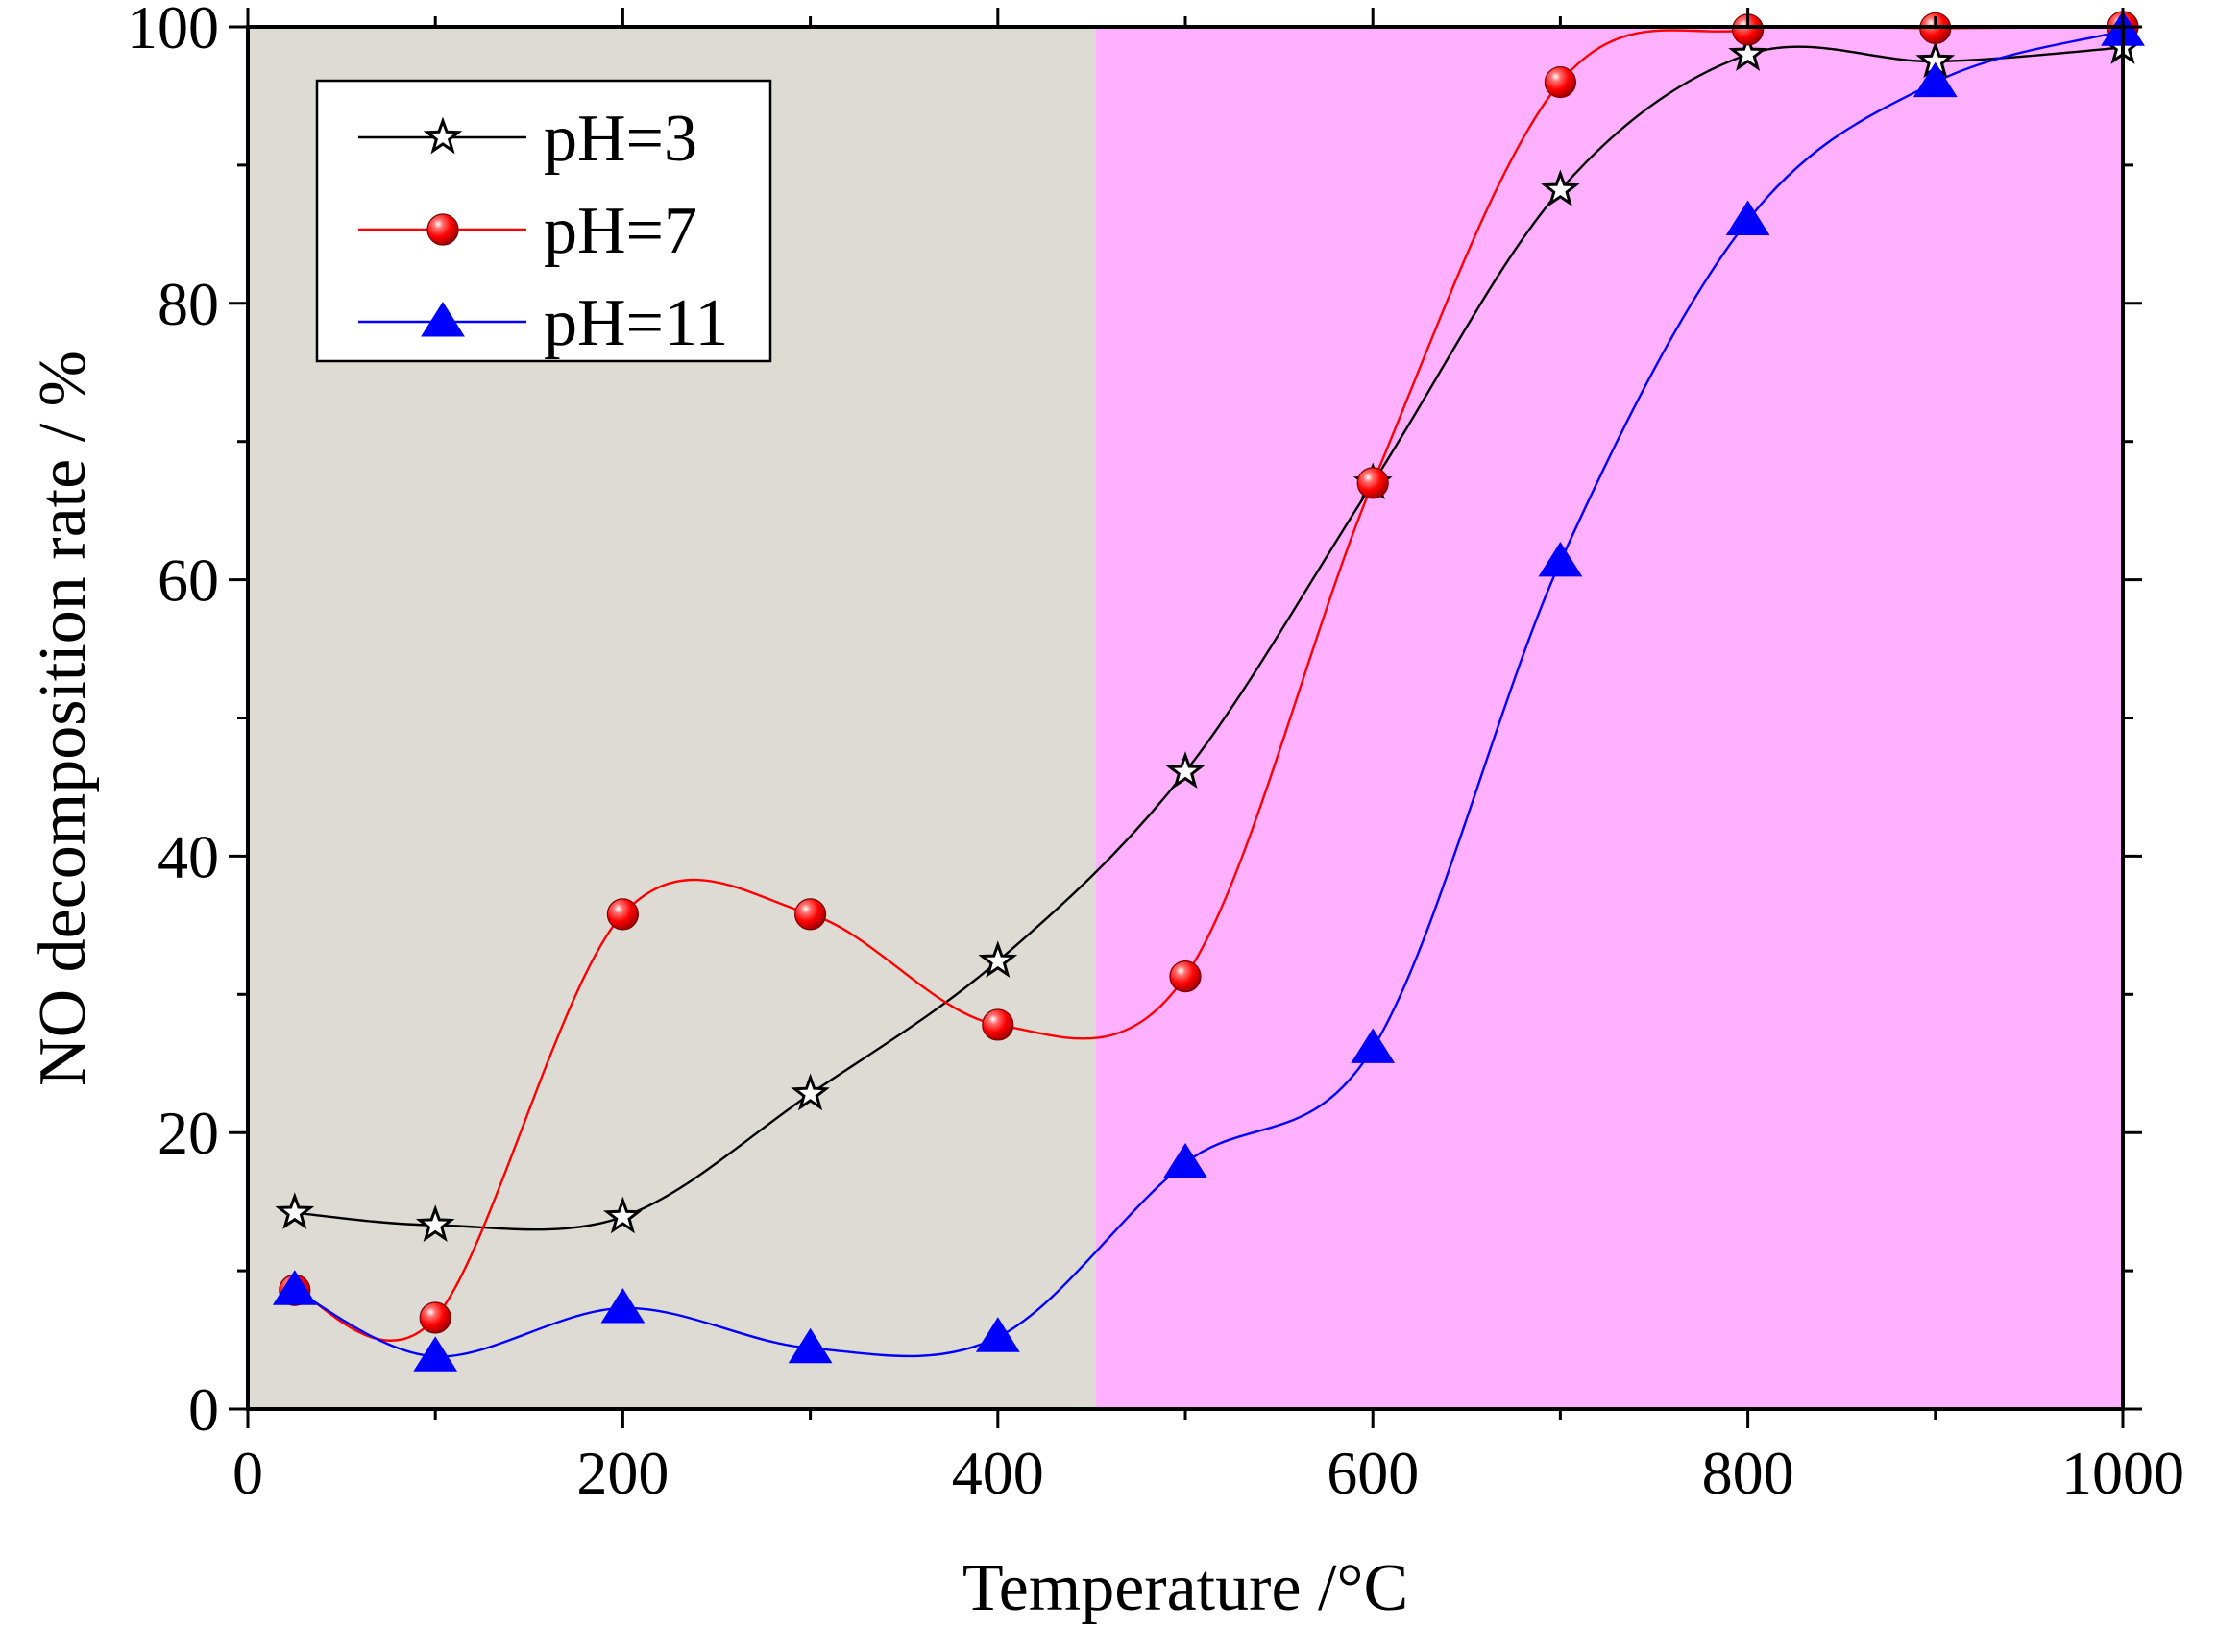  I want to click on x-tick-label: 200, so click(623, 1473).